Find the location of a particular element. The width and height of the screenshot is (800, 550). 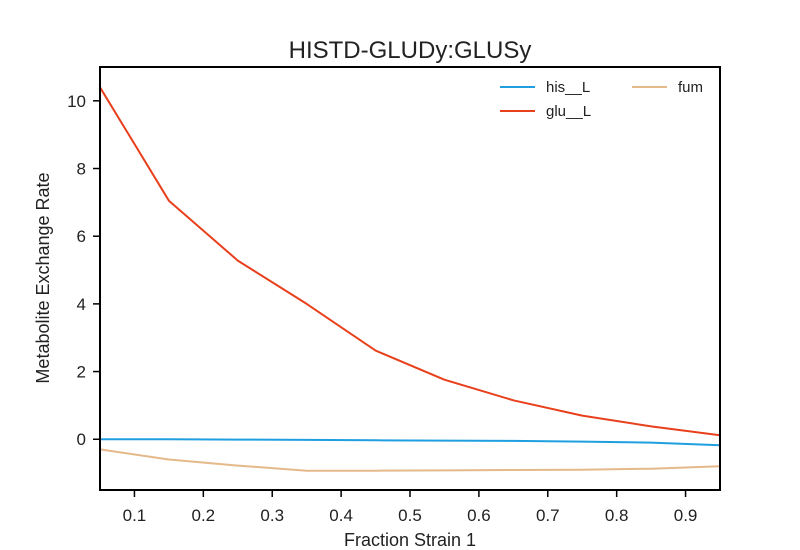

x-axis: 0.1 0.2 0.3 0.4 0.5 0.6 0.7 0.8 0.9 is located at coordinates (410, 507).